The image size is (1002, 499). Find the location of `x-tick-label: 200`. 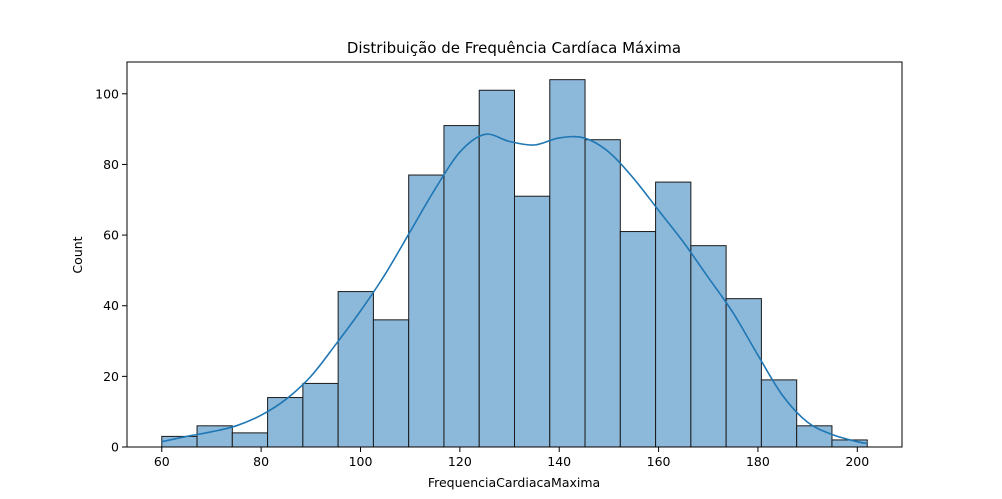

x-tick-label: 200 is located at coordinates (857, 461).